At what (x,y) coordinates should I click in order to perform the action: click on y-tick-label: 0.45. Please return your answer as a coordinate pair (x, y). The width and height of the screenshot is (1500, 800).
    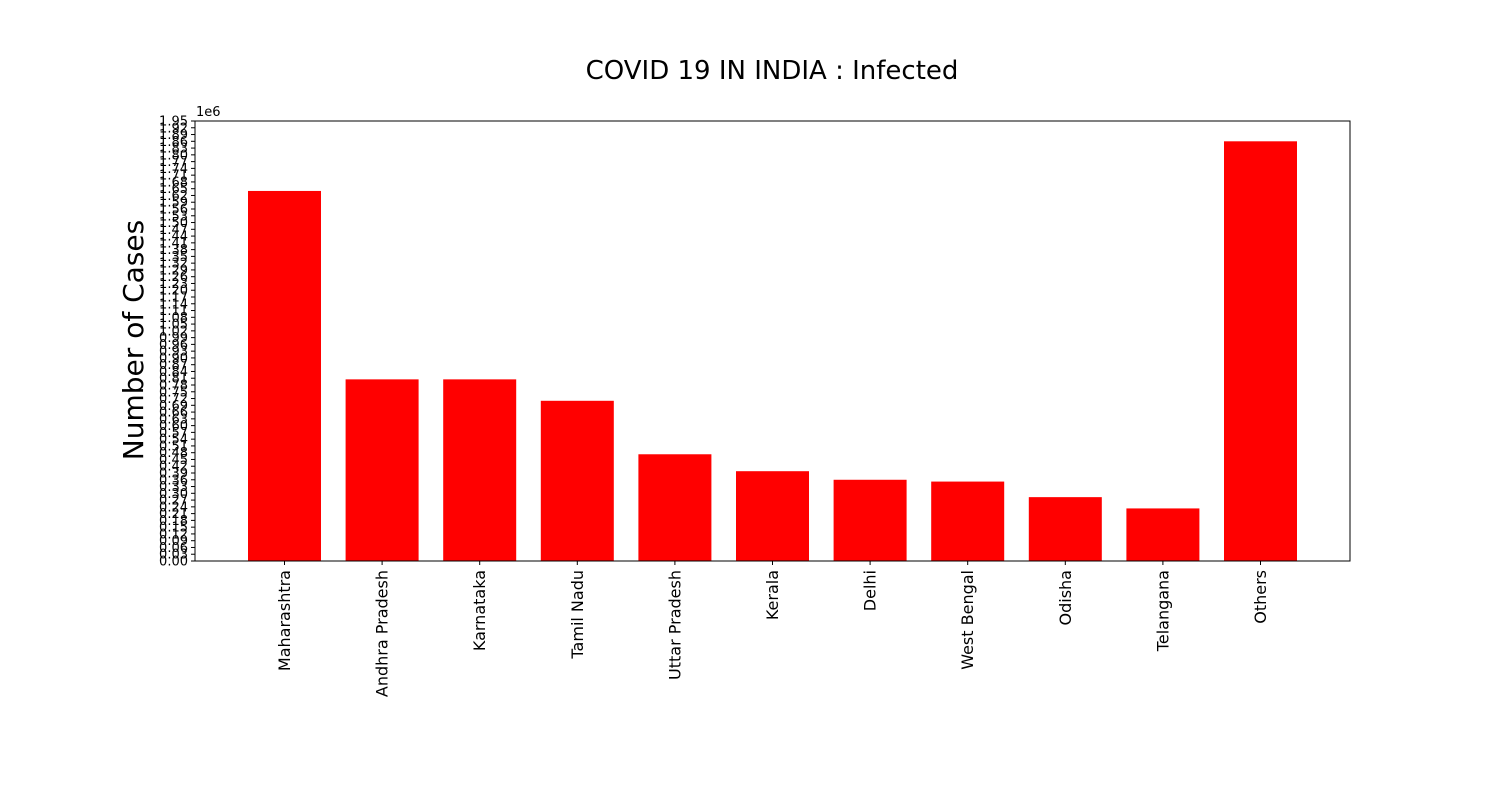
    Looking at the image, I should click on (173, 460).